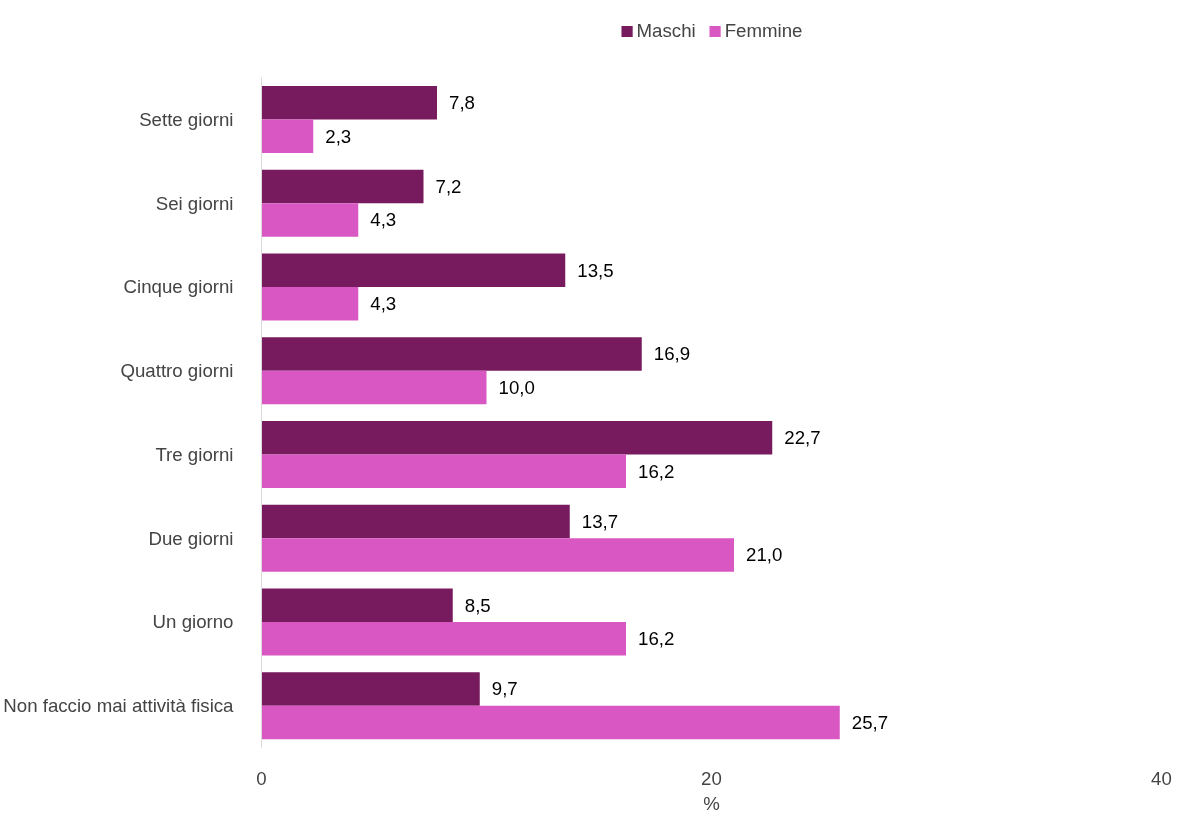 The width and height of the screenshot is (1177, 816). Describe the element at coordinates (672, 354) in the screenshot. I see `data-label: 16,9` at that location.